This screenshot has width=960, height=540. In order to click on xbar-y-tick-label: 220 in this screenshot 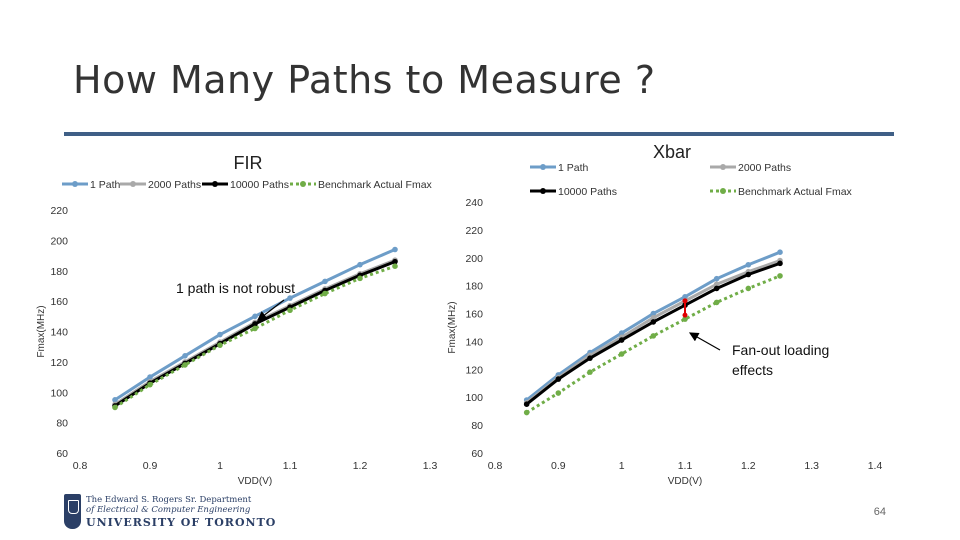, I will do `click(474, 231)`.